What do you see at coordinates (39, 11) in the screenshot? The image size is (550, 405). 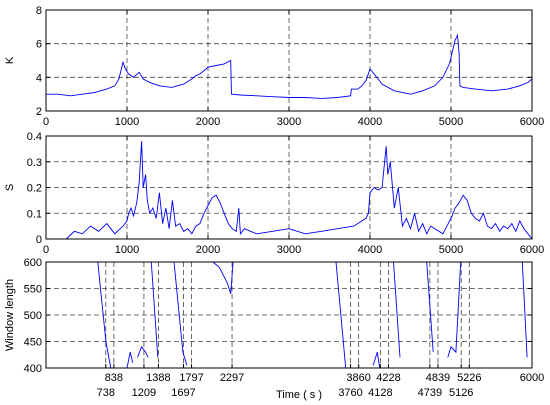 I see `y-tick-label: 8` at bounding box center [39, 11].